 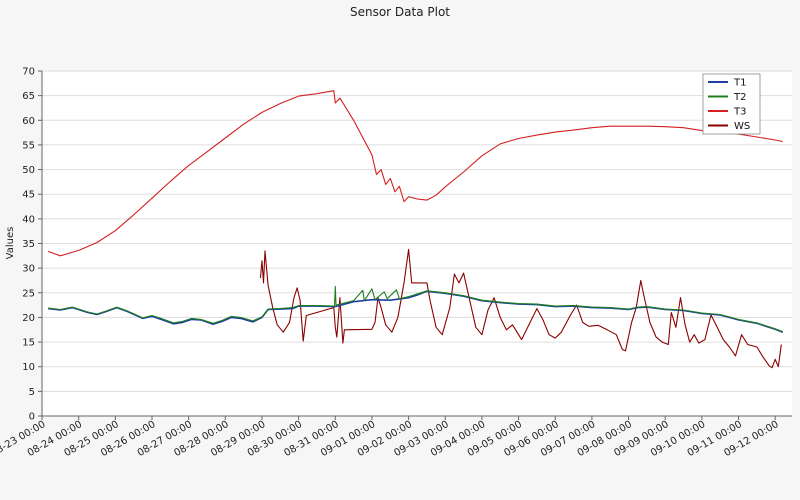 I want to click on legend-label-t2: T2, so click(x=739, y=97).